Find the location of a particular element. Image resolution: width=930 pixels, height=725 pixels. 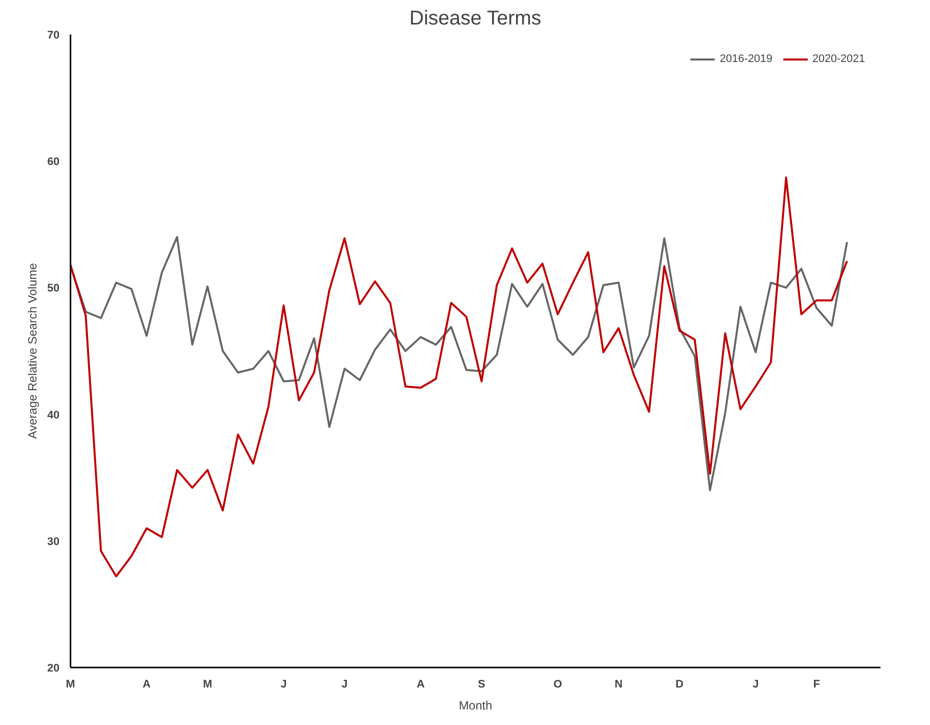

legend-label: 2020-2021 is located at coordinates (838, 59).